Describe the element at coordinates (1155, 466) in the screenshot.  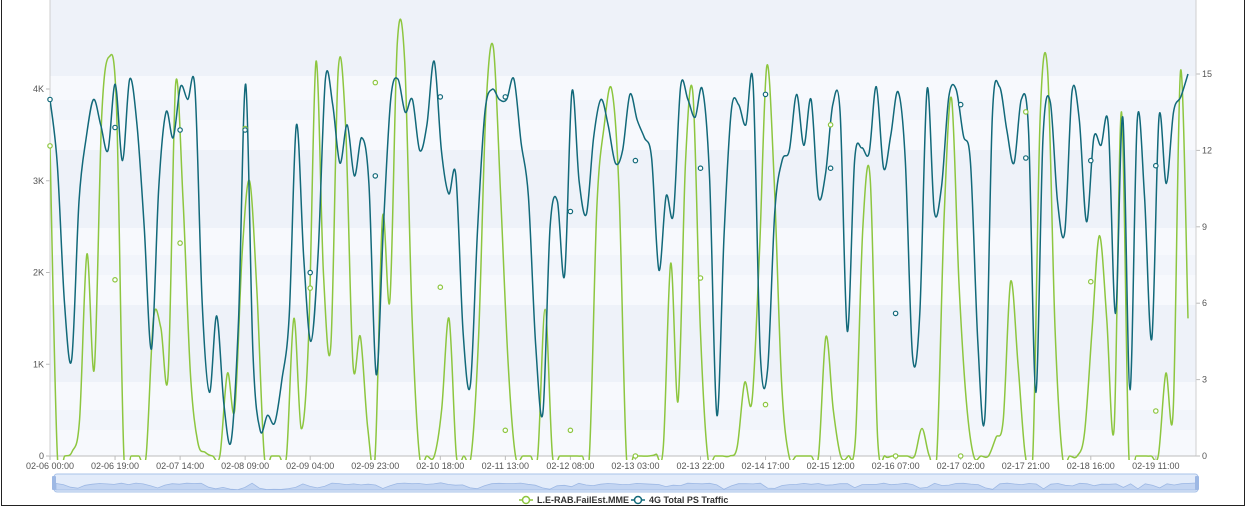
I see `x-tick-label: 02-19 11:00` at that location.